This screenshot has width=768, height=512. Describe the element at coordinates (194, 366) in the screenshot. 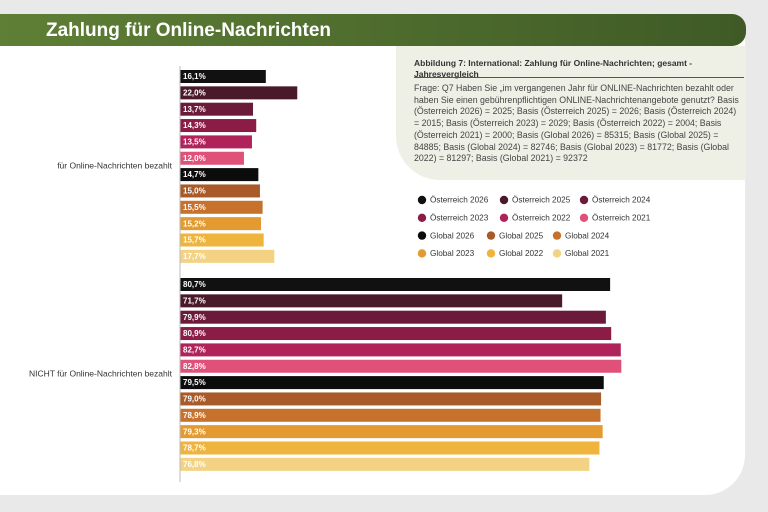

I see `value-label: 82,8%` at that location.